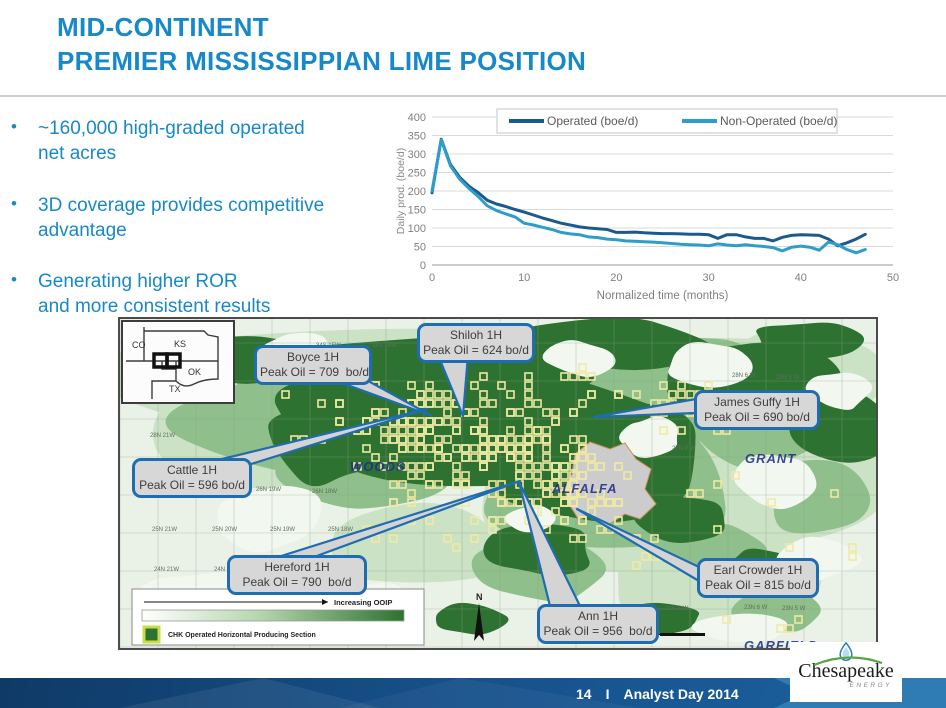  I want to click on brand-name: Chesapeake, so click(846, 669).